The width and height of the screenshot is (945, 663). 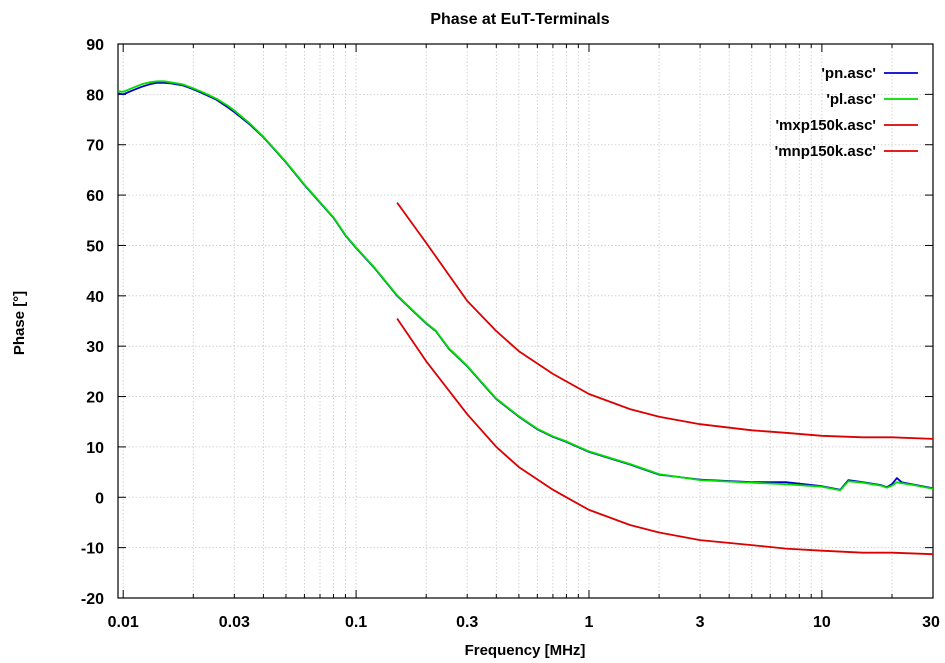 I want to click on y-tick-label: 80, so click(x=95, y=95).